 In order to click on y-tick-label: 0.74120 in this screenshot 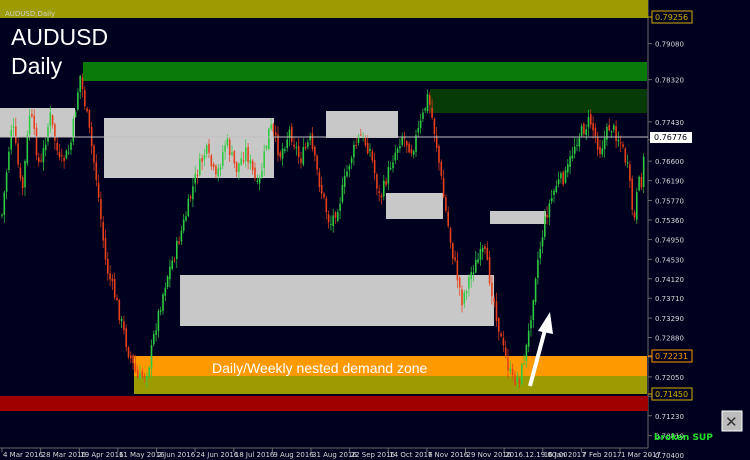, I will do `click(669, 280)`.